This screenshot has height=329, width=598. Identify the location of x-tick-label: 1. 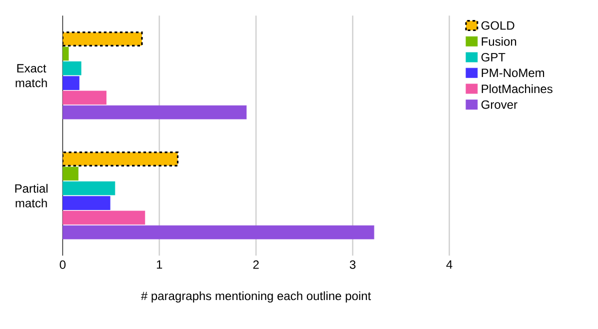
(159, 264).